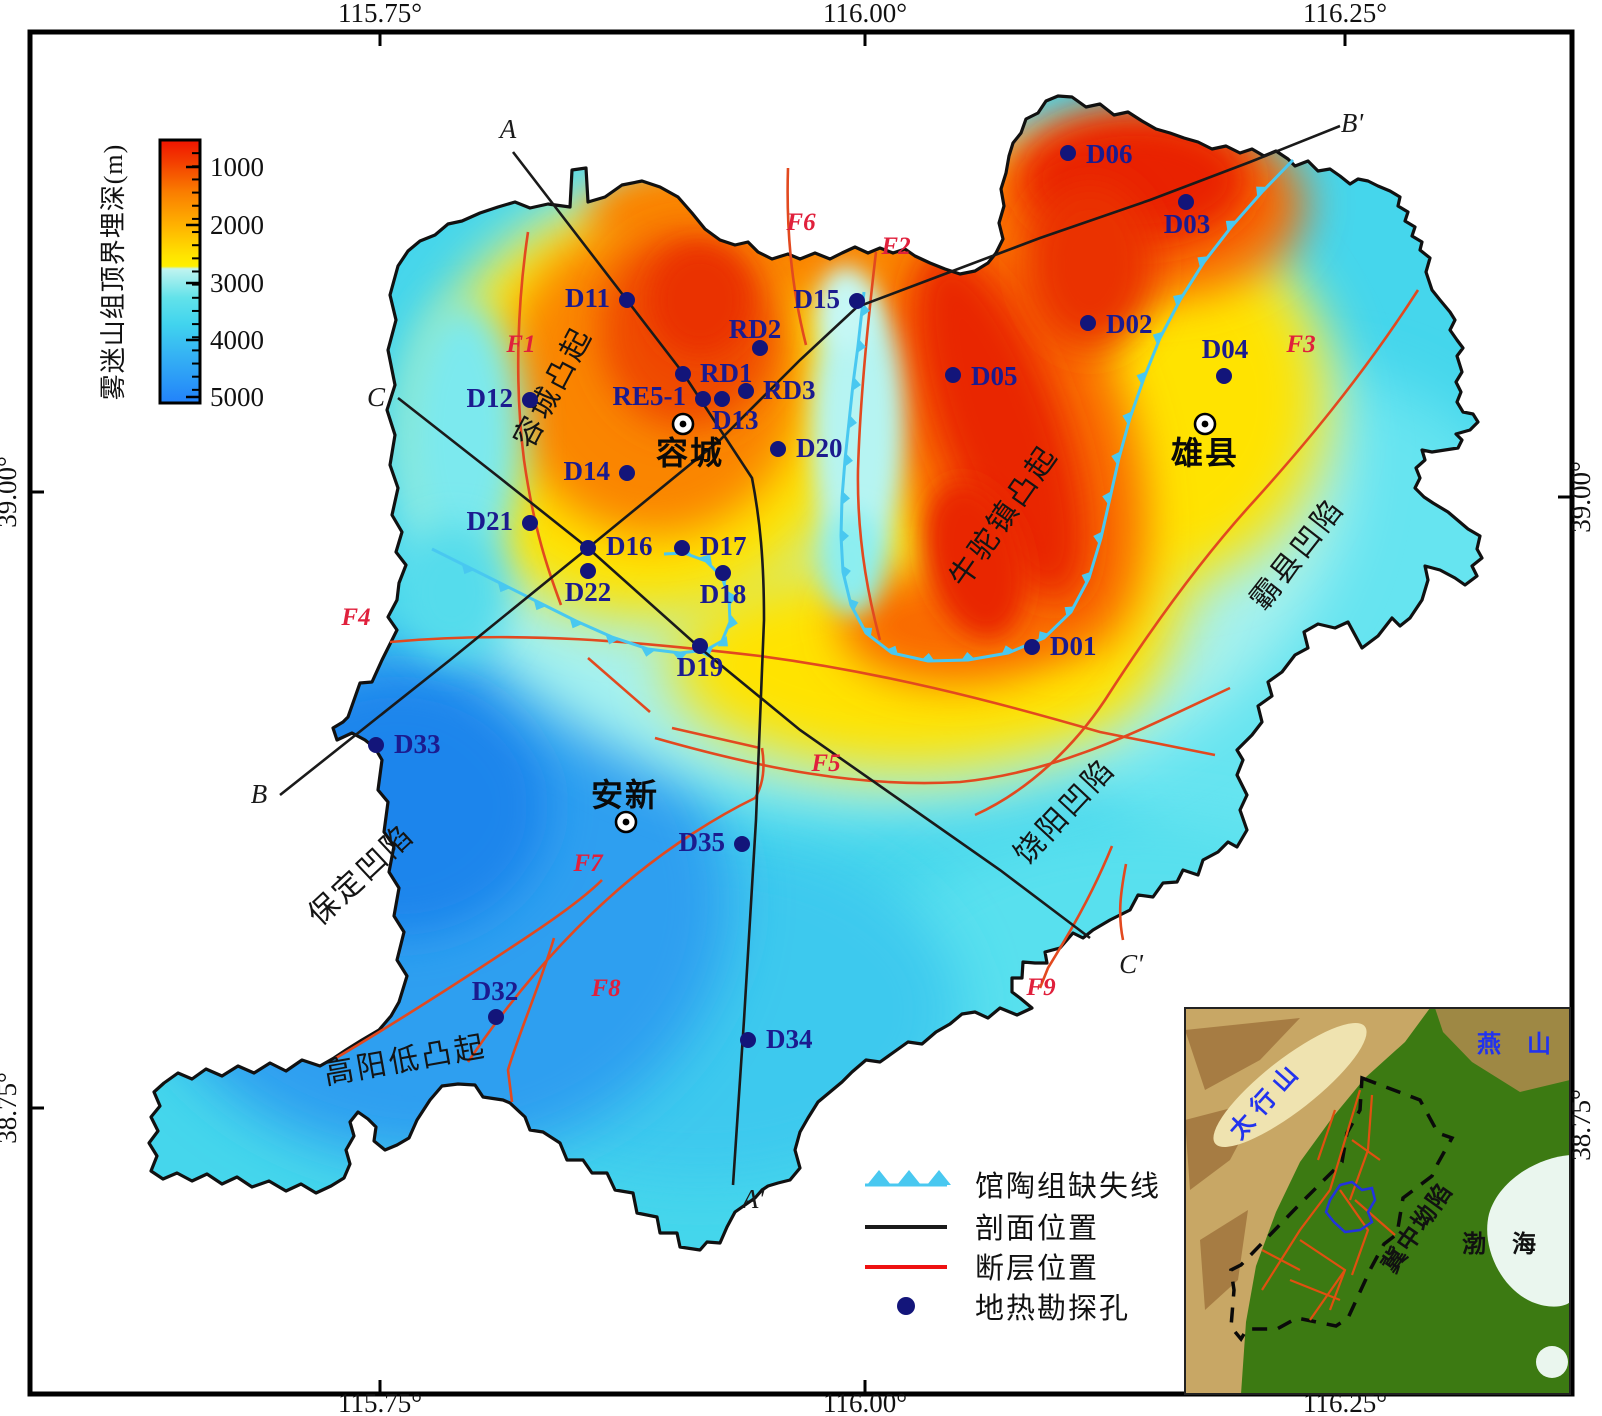  I want to click on borehole-label: D15, so click(817, 299).